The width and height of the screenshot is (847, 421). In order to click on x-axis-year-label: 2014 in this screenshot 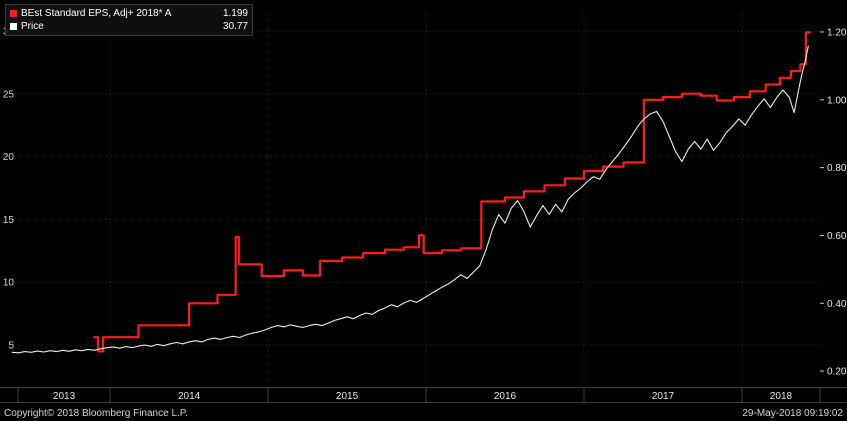, I will do `click(189, 396)`.